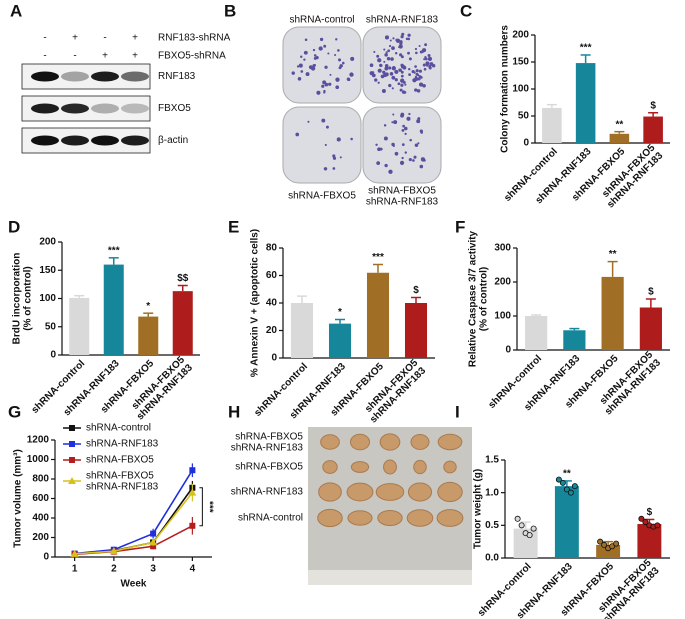 The image size is (685, 619). Describe the element at coordinates (390, 577) in the screenshot. I see `ruler` at that location.